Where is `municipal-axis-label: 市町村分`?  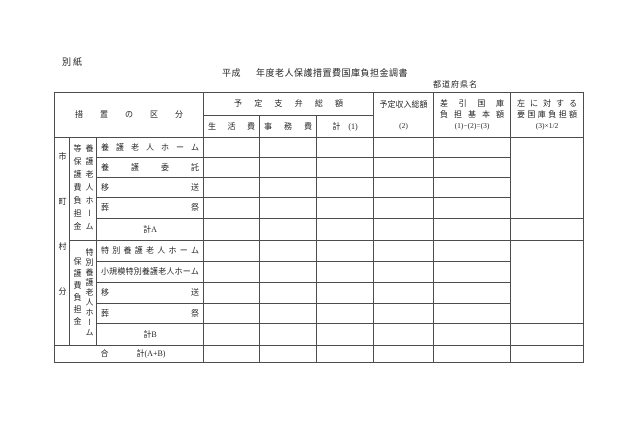 municipal-axis-label: 市町村分 is located at coordinates (62, 241).